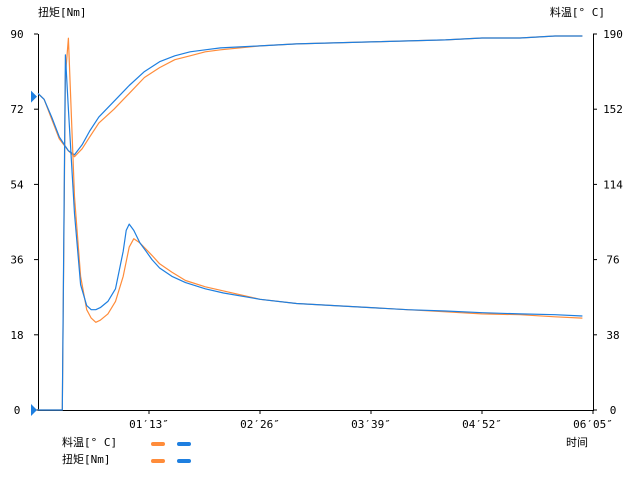 The width and height of the screenshot is (631, 479). Describe the element at coordinates (16, 109) in the screenshot. I see `left-tick-label: 72` at that location.